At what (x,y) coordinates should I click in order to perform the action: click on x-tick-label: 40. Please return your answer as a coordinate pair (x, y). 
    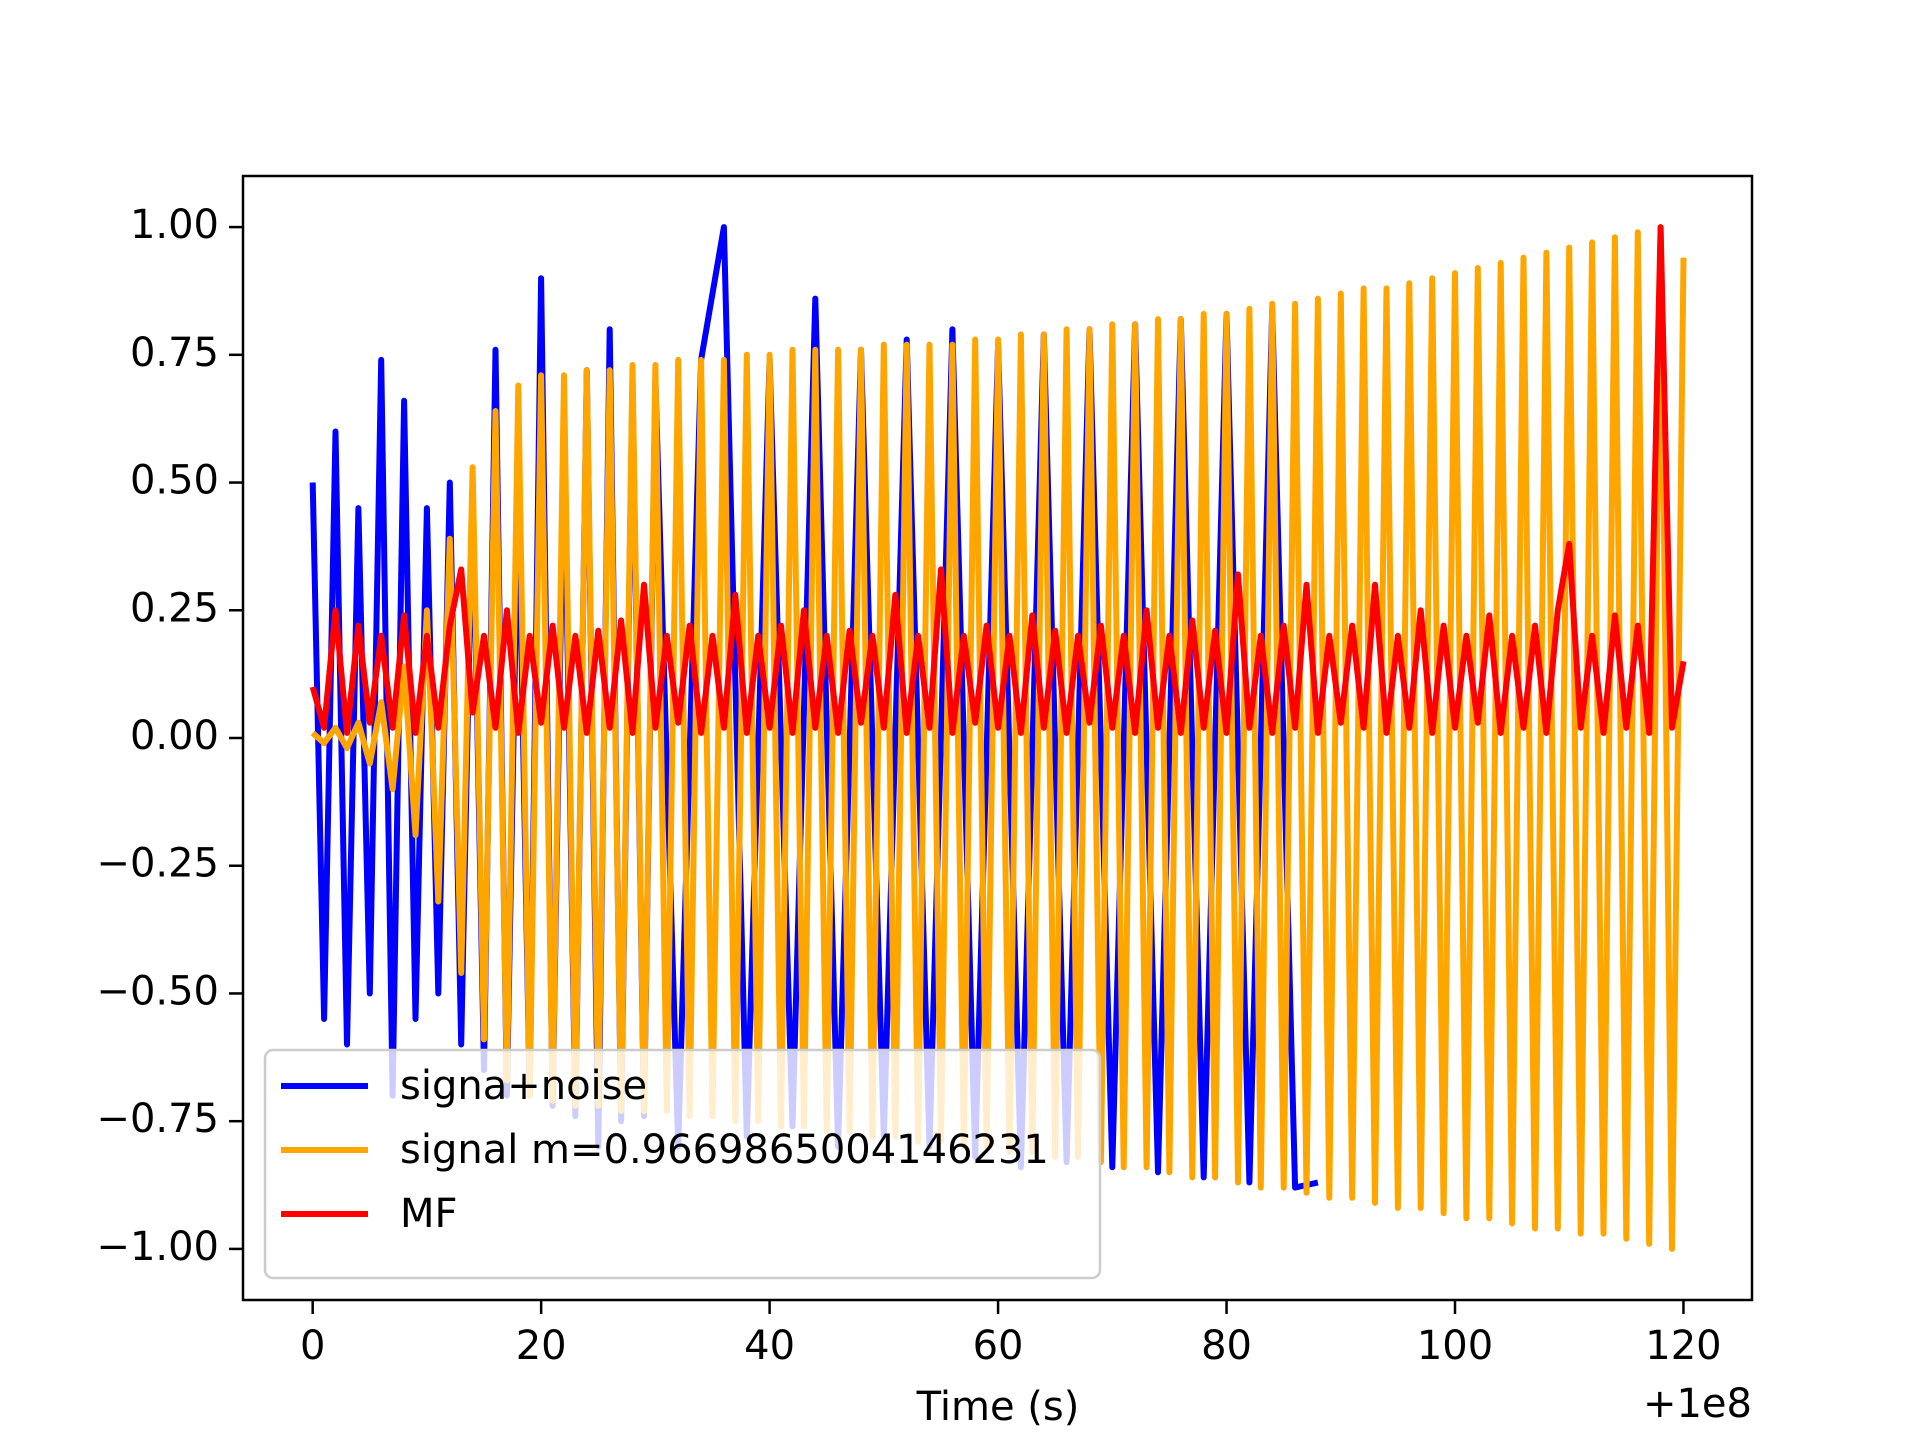
    Looking at the image, I should click on (769, 1346).